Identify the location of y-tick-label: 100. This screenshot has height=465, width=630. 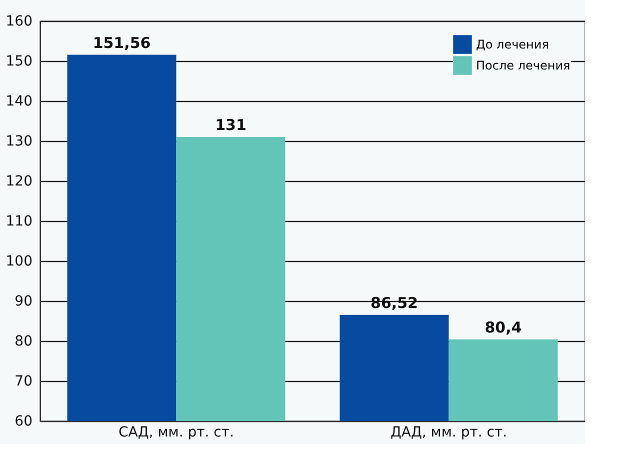
(19, 262).